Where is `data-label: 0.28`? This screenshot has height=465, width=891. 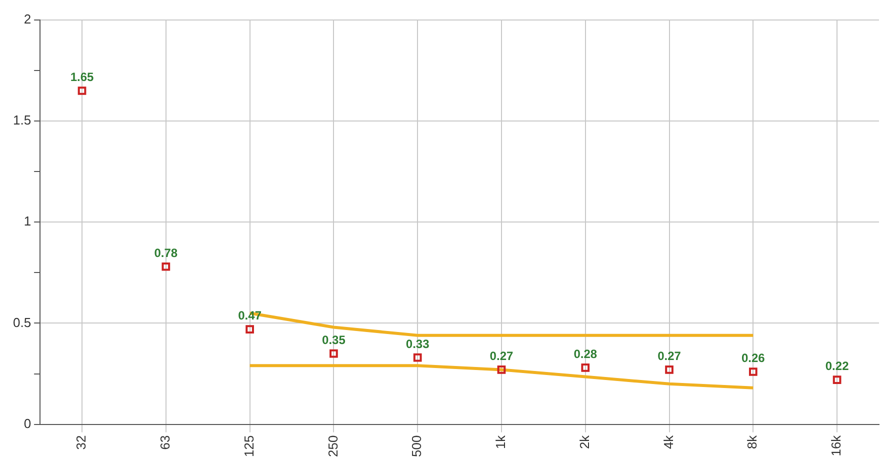 data-label: 0.28 is located at coordinates (586, 354).